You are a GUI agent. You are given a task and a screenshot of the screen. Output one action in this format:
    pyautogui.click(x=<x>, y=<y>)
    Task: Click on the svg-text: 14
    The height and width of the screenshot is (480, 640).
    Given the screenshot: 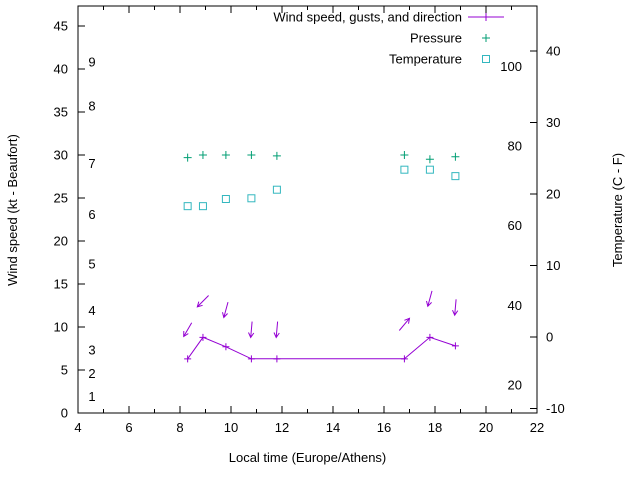 What is the action you would take?
    pyautogui.click(x=333, y=427)
    